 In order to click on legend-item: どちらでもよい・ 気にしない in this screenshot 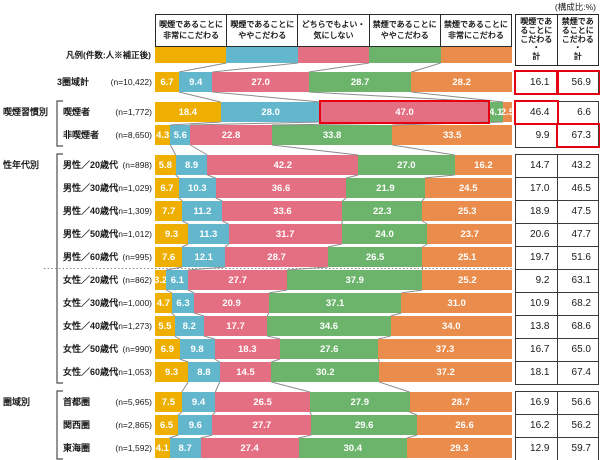, I will do `click(333, 30)`.